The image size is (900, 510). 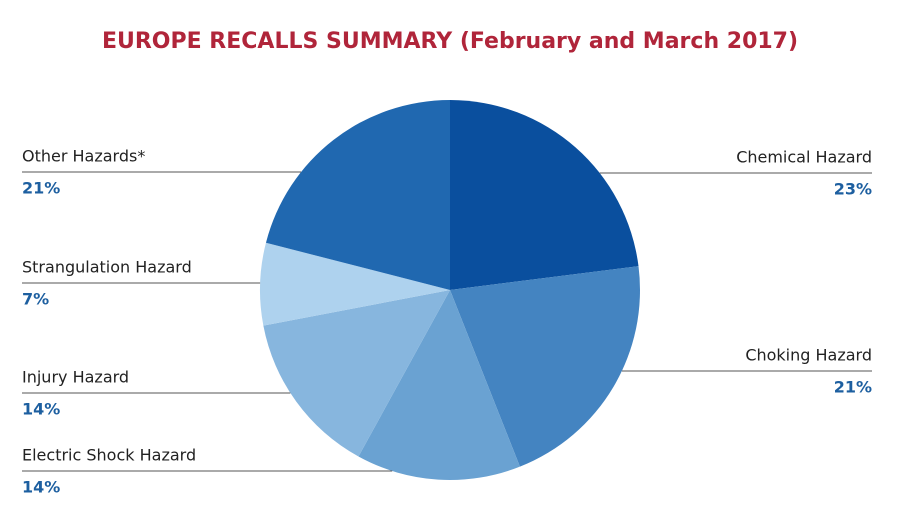 I want to click on value-label: 7%, so click(x=35, y=299).